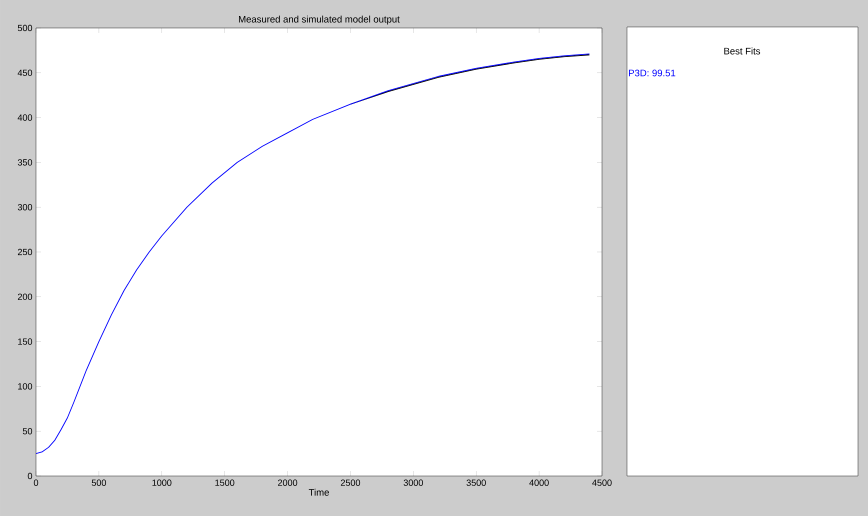  Describe the element at coordinates (25, 73) in the screenshot. I see `y-tick-label: 450` at that location.